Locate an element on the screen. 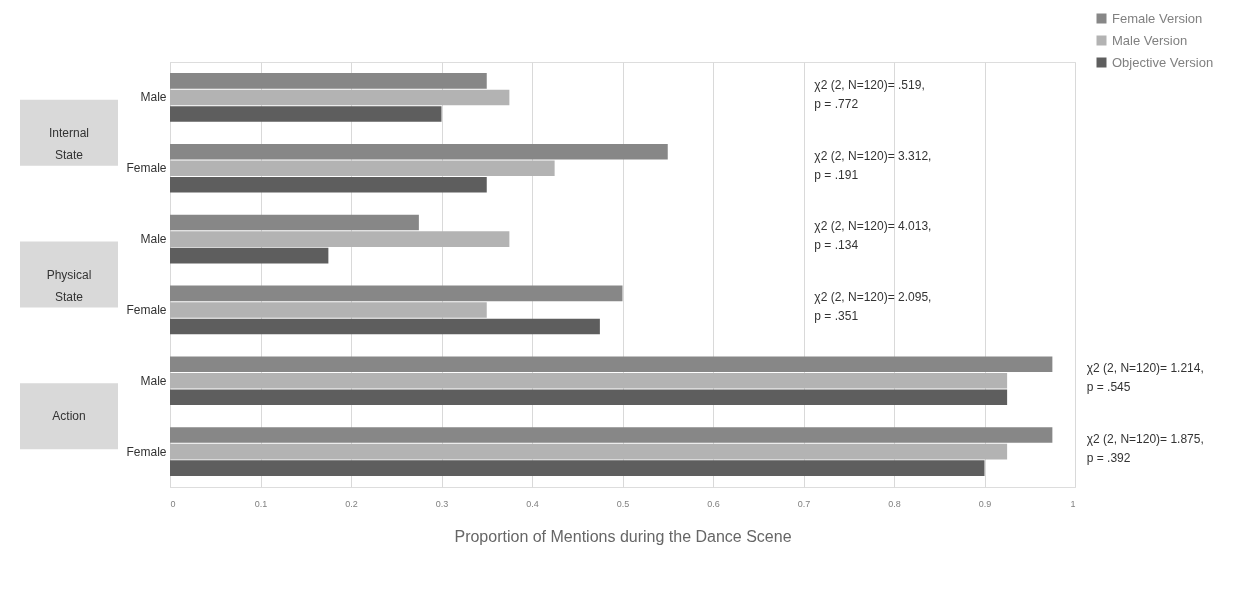 The height and width of the screenshot is (594, 1250). text: χ2 (2, N=120)= 1.875, p = .392 is located at coordinates (1145, 448).